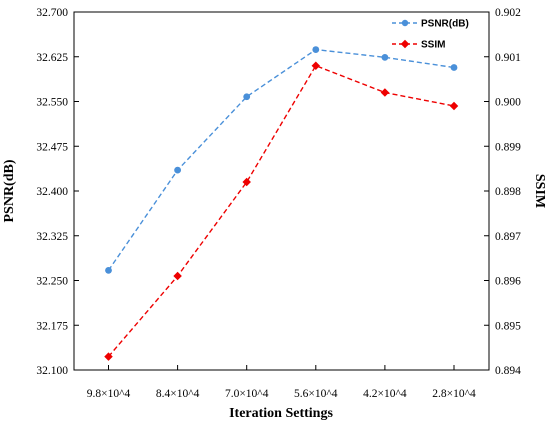 The image size is (550, 427). Describe the element at coordinates (508, 147) in the screenshot. I see `right-y-tick-label: 0.899` at that location.